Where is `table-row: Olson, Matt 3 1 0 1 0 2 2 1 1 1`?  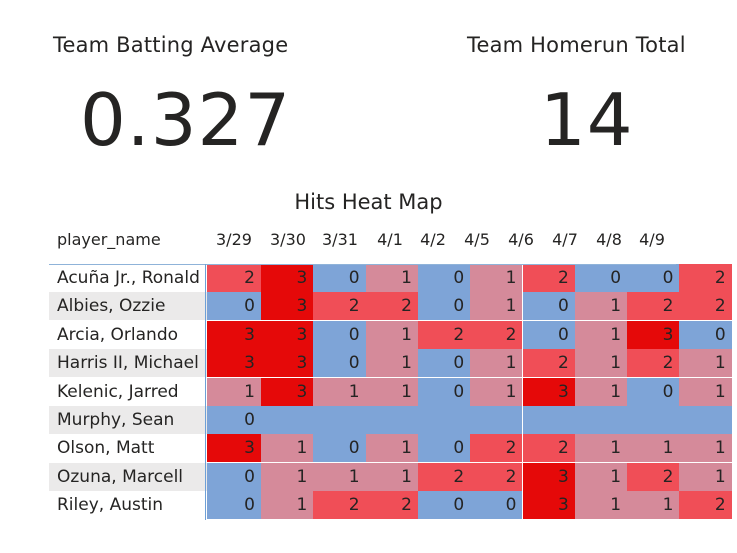
table-row: Olson, Matt 3 1 0 1 0 2 2 1 1 1 is located at coordinates (390, 448).